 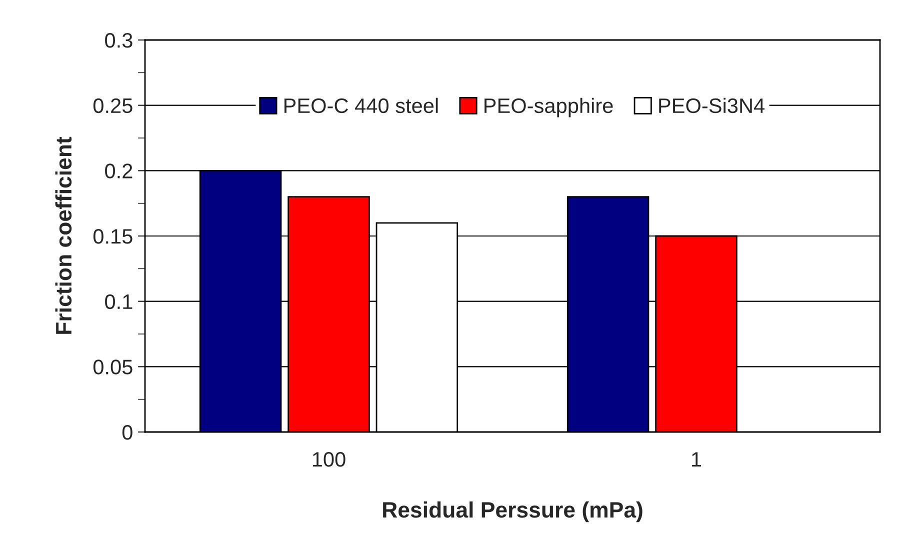 What do you see at coordinates (63, 235) in the screenshot?
I see `y-axis-title: Friction coefficient` at bounding box center [63, 235].